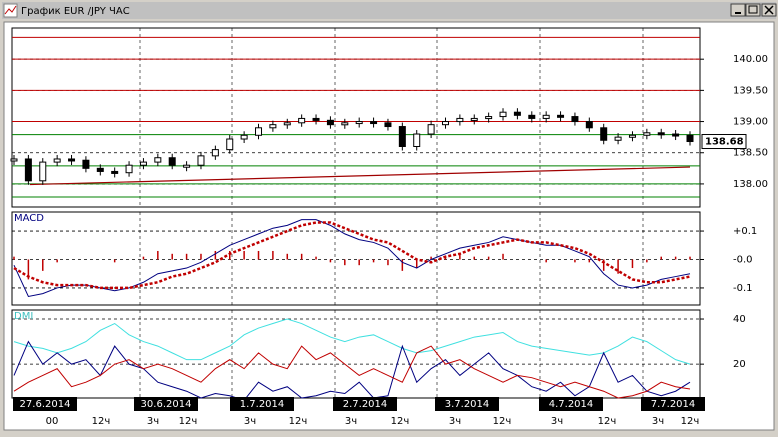  Describe the element at coordinates (738, 10) in the screenshot. I see `minimize-button` at that location.